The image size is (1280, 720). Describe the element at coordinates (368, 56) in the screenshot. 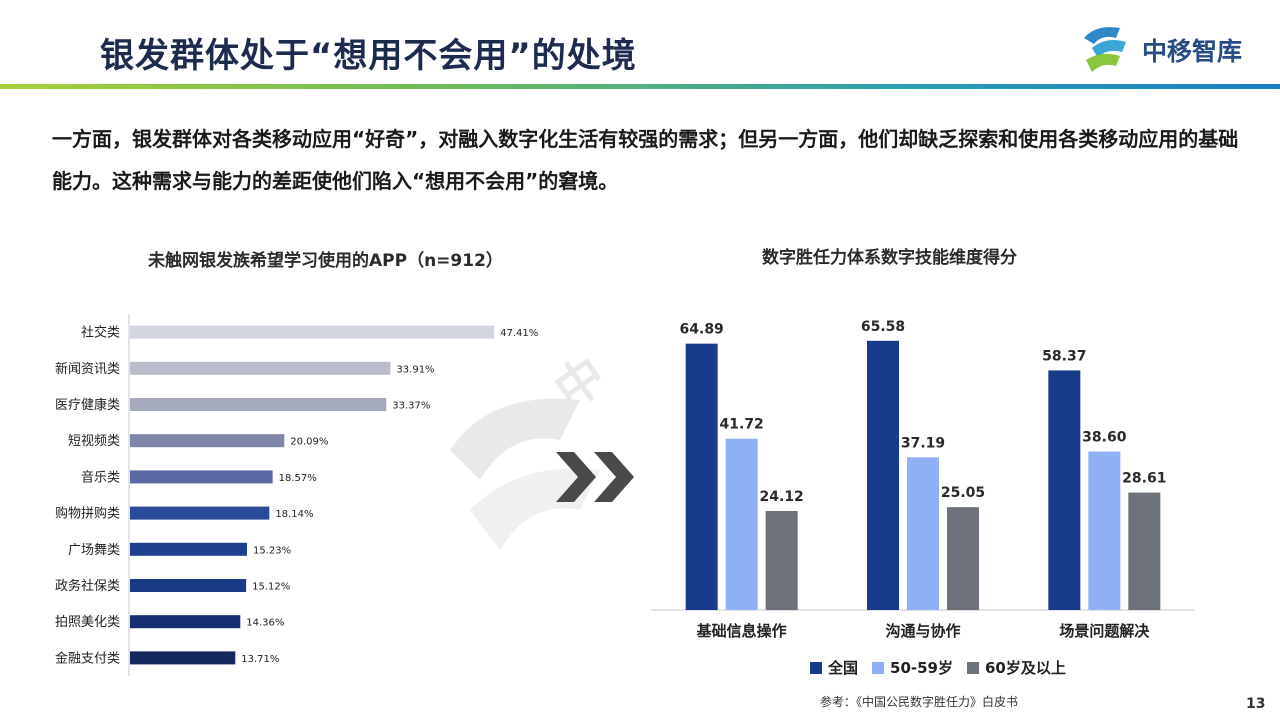

I see `slide-title: 银发群体处于“想用不会用”的处境` at that location.